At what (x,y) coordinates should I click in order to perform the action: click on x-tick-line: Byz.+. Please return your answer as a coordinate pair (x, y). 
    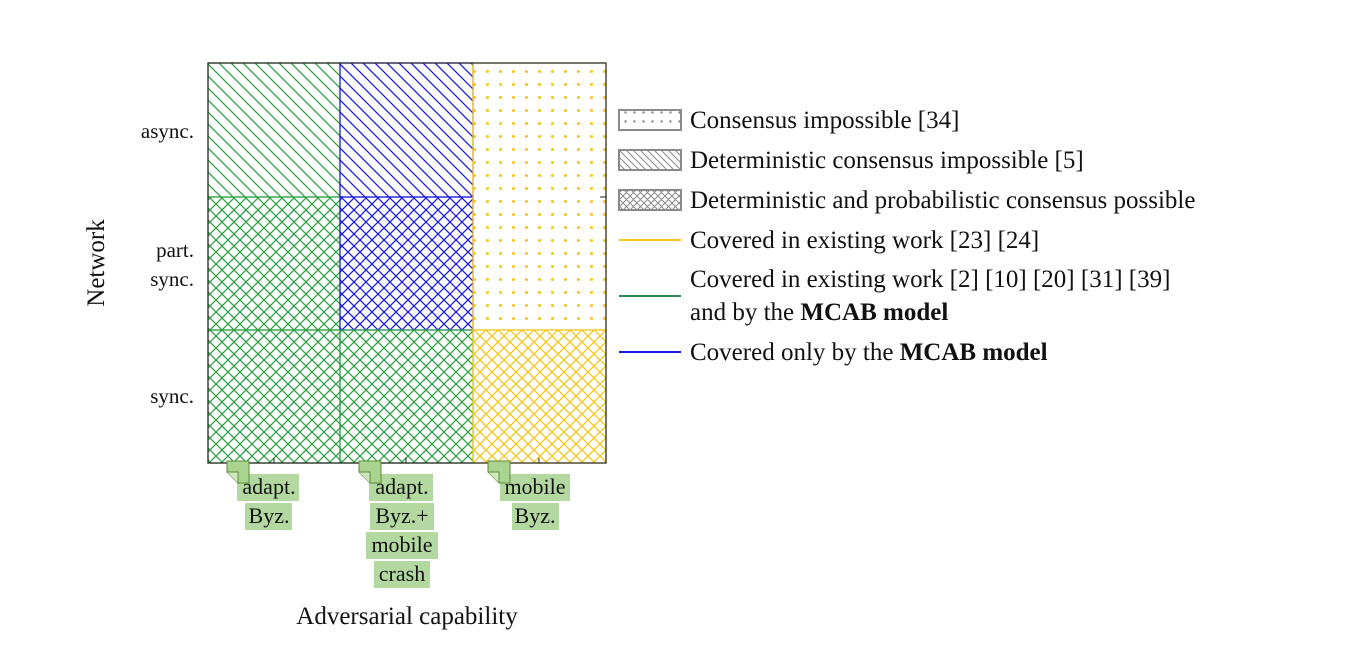
    Looking at the image, I should click on (401, 515).